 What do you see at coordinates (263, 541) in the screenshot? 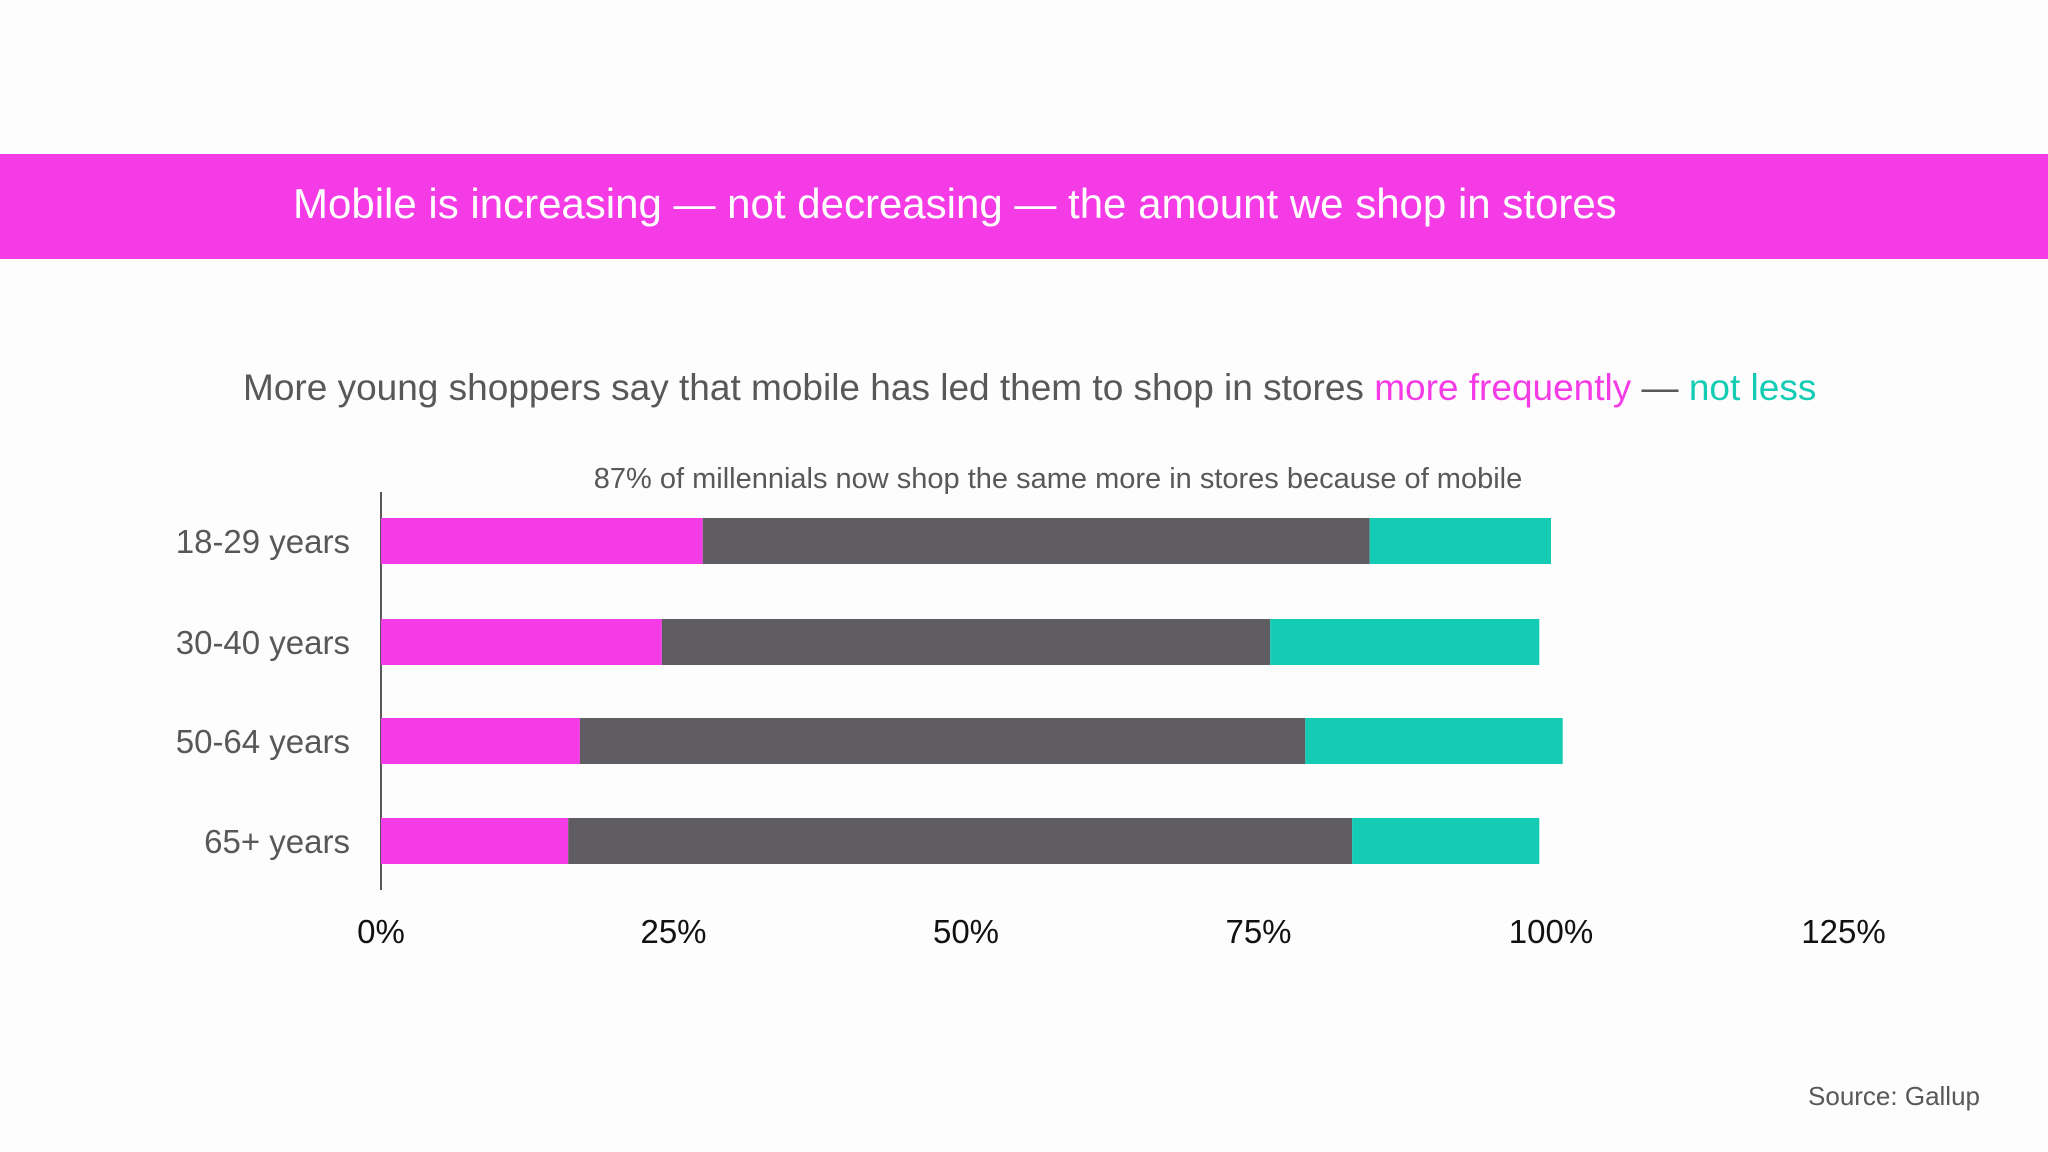
I see `y-tick-label: 18-29 years` at bounding box center [263, 541].